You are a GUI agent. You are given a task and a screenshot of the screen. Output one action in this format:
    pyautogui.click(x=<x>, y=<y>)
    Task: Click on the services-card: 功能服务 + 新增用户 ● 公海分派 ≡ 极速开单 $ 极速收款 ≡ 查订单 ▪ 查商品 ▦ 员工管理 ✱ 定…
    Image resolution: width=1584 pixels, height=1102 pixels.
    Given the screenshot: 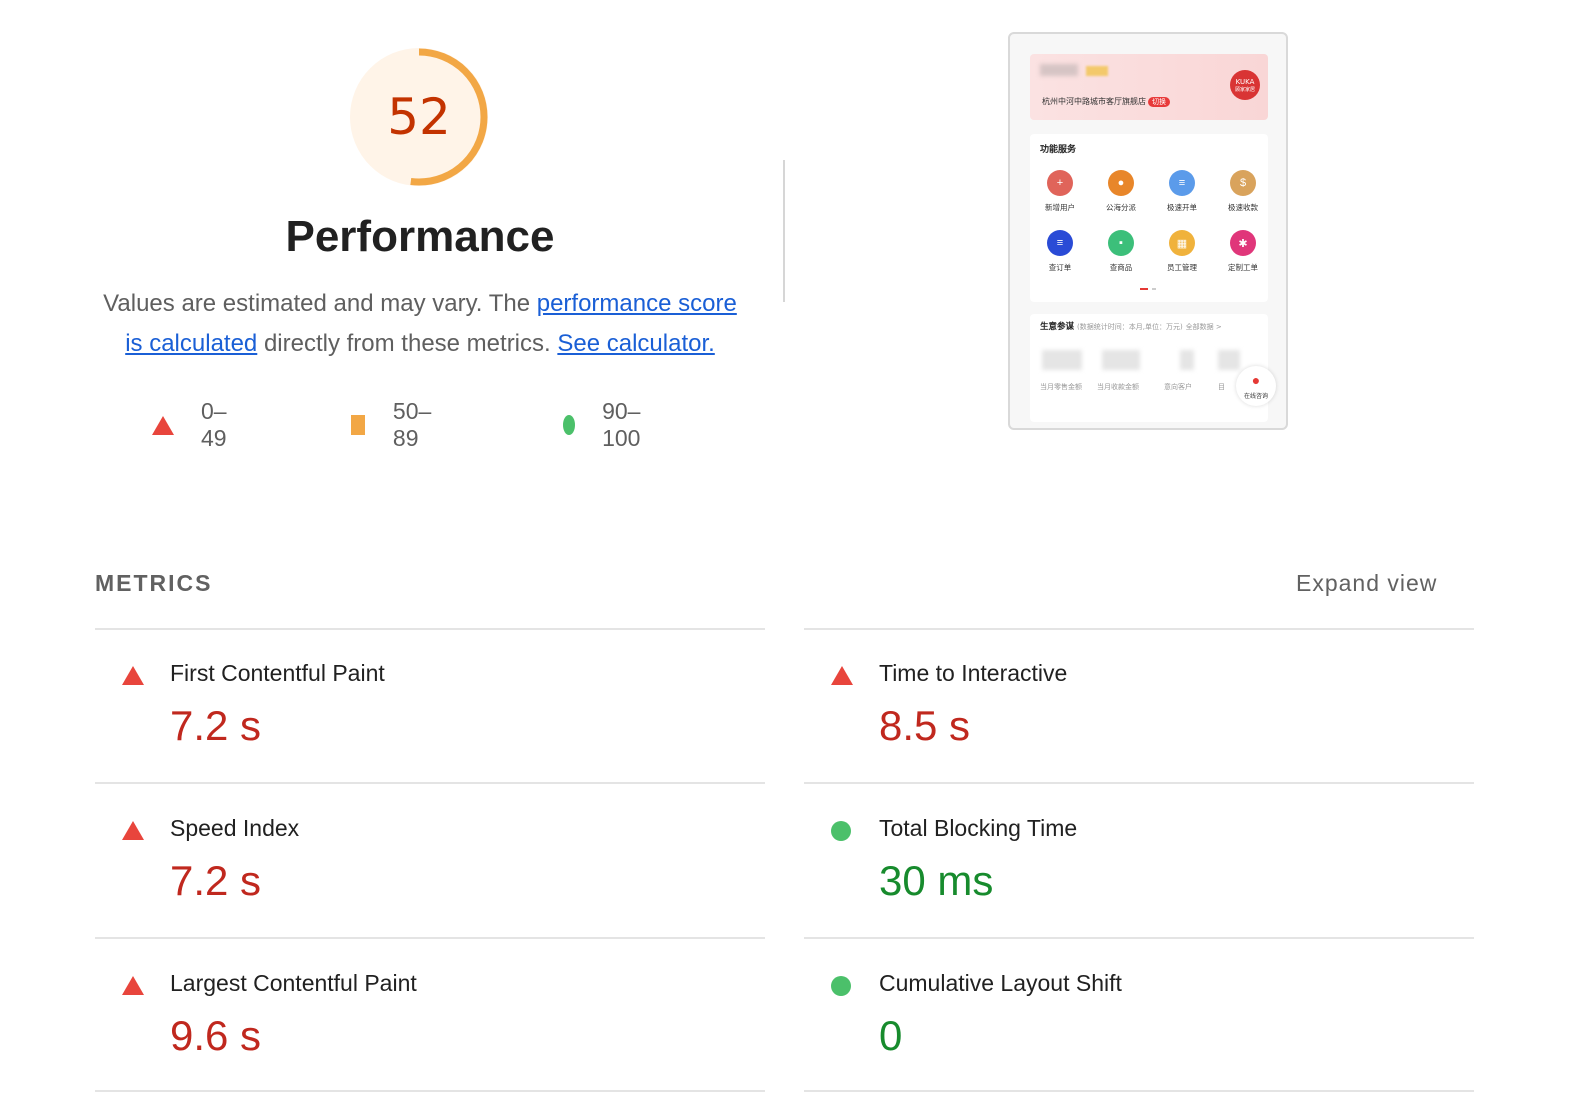 What is the action you would take?
    pyautogui.click(x=1149, y=218)
    